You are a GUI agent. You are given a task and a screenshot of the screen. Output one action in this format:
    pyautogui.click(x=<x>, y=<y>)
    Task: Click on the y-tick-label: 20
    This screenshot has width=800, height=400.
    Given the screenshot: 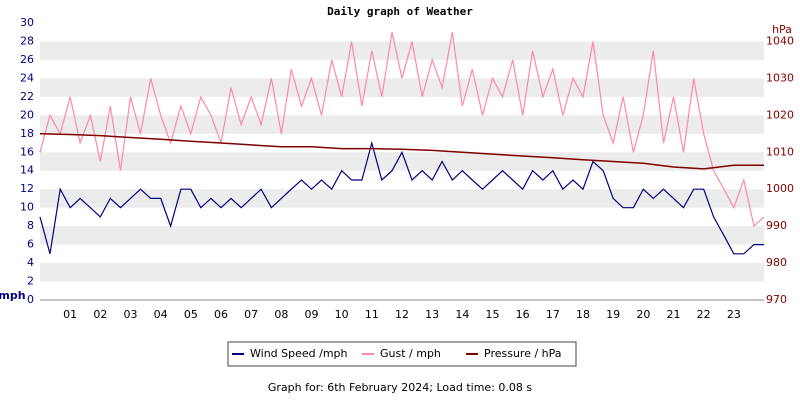 What is the action you would take?
    pyautogui.click(x=27, y=114)
    